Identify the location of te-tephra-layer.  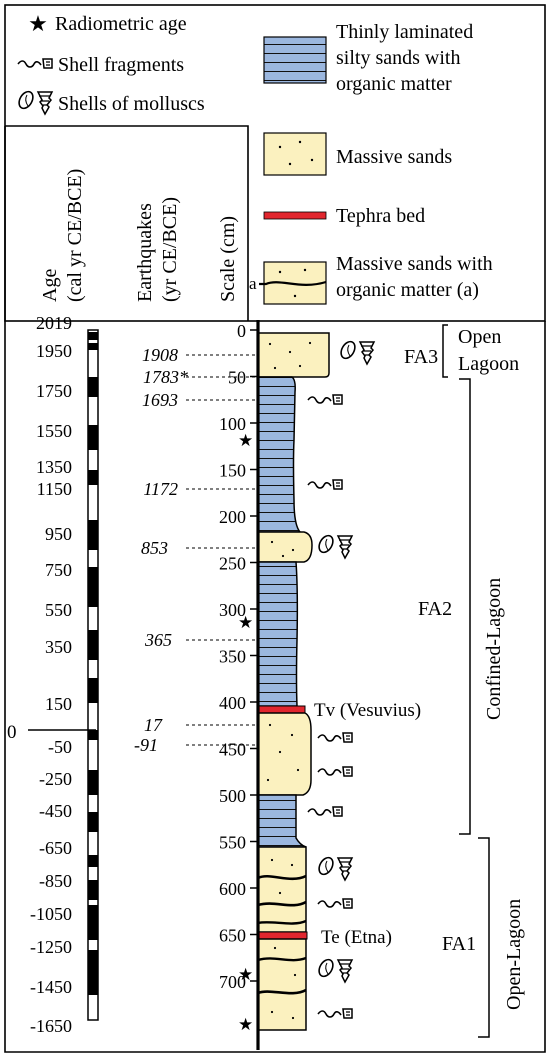
(282, 935).